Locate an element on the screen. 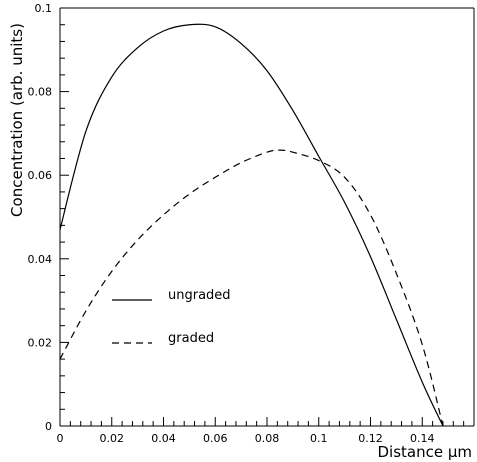  y-tick-label: 0.1 is located at coordinates (44, 8).